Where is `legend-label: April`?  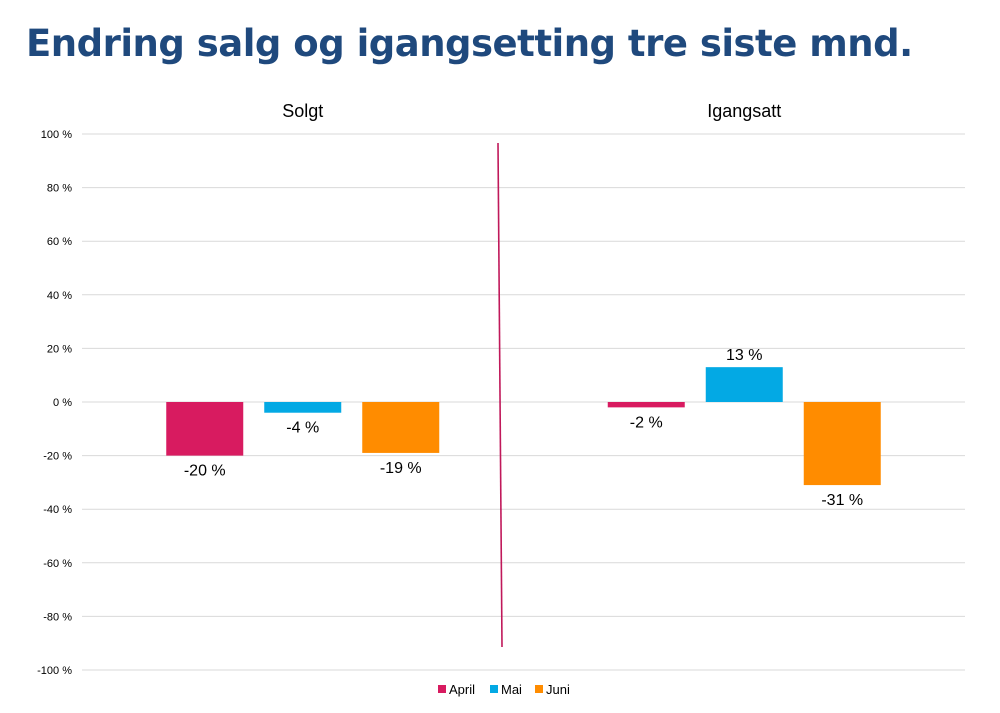
legend-label: April is located at coordinates (462, 689).